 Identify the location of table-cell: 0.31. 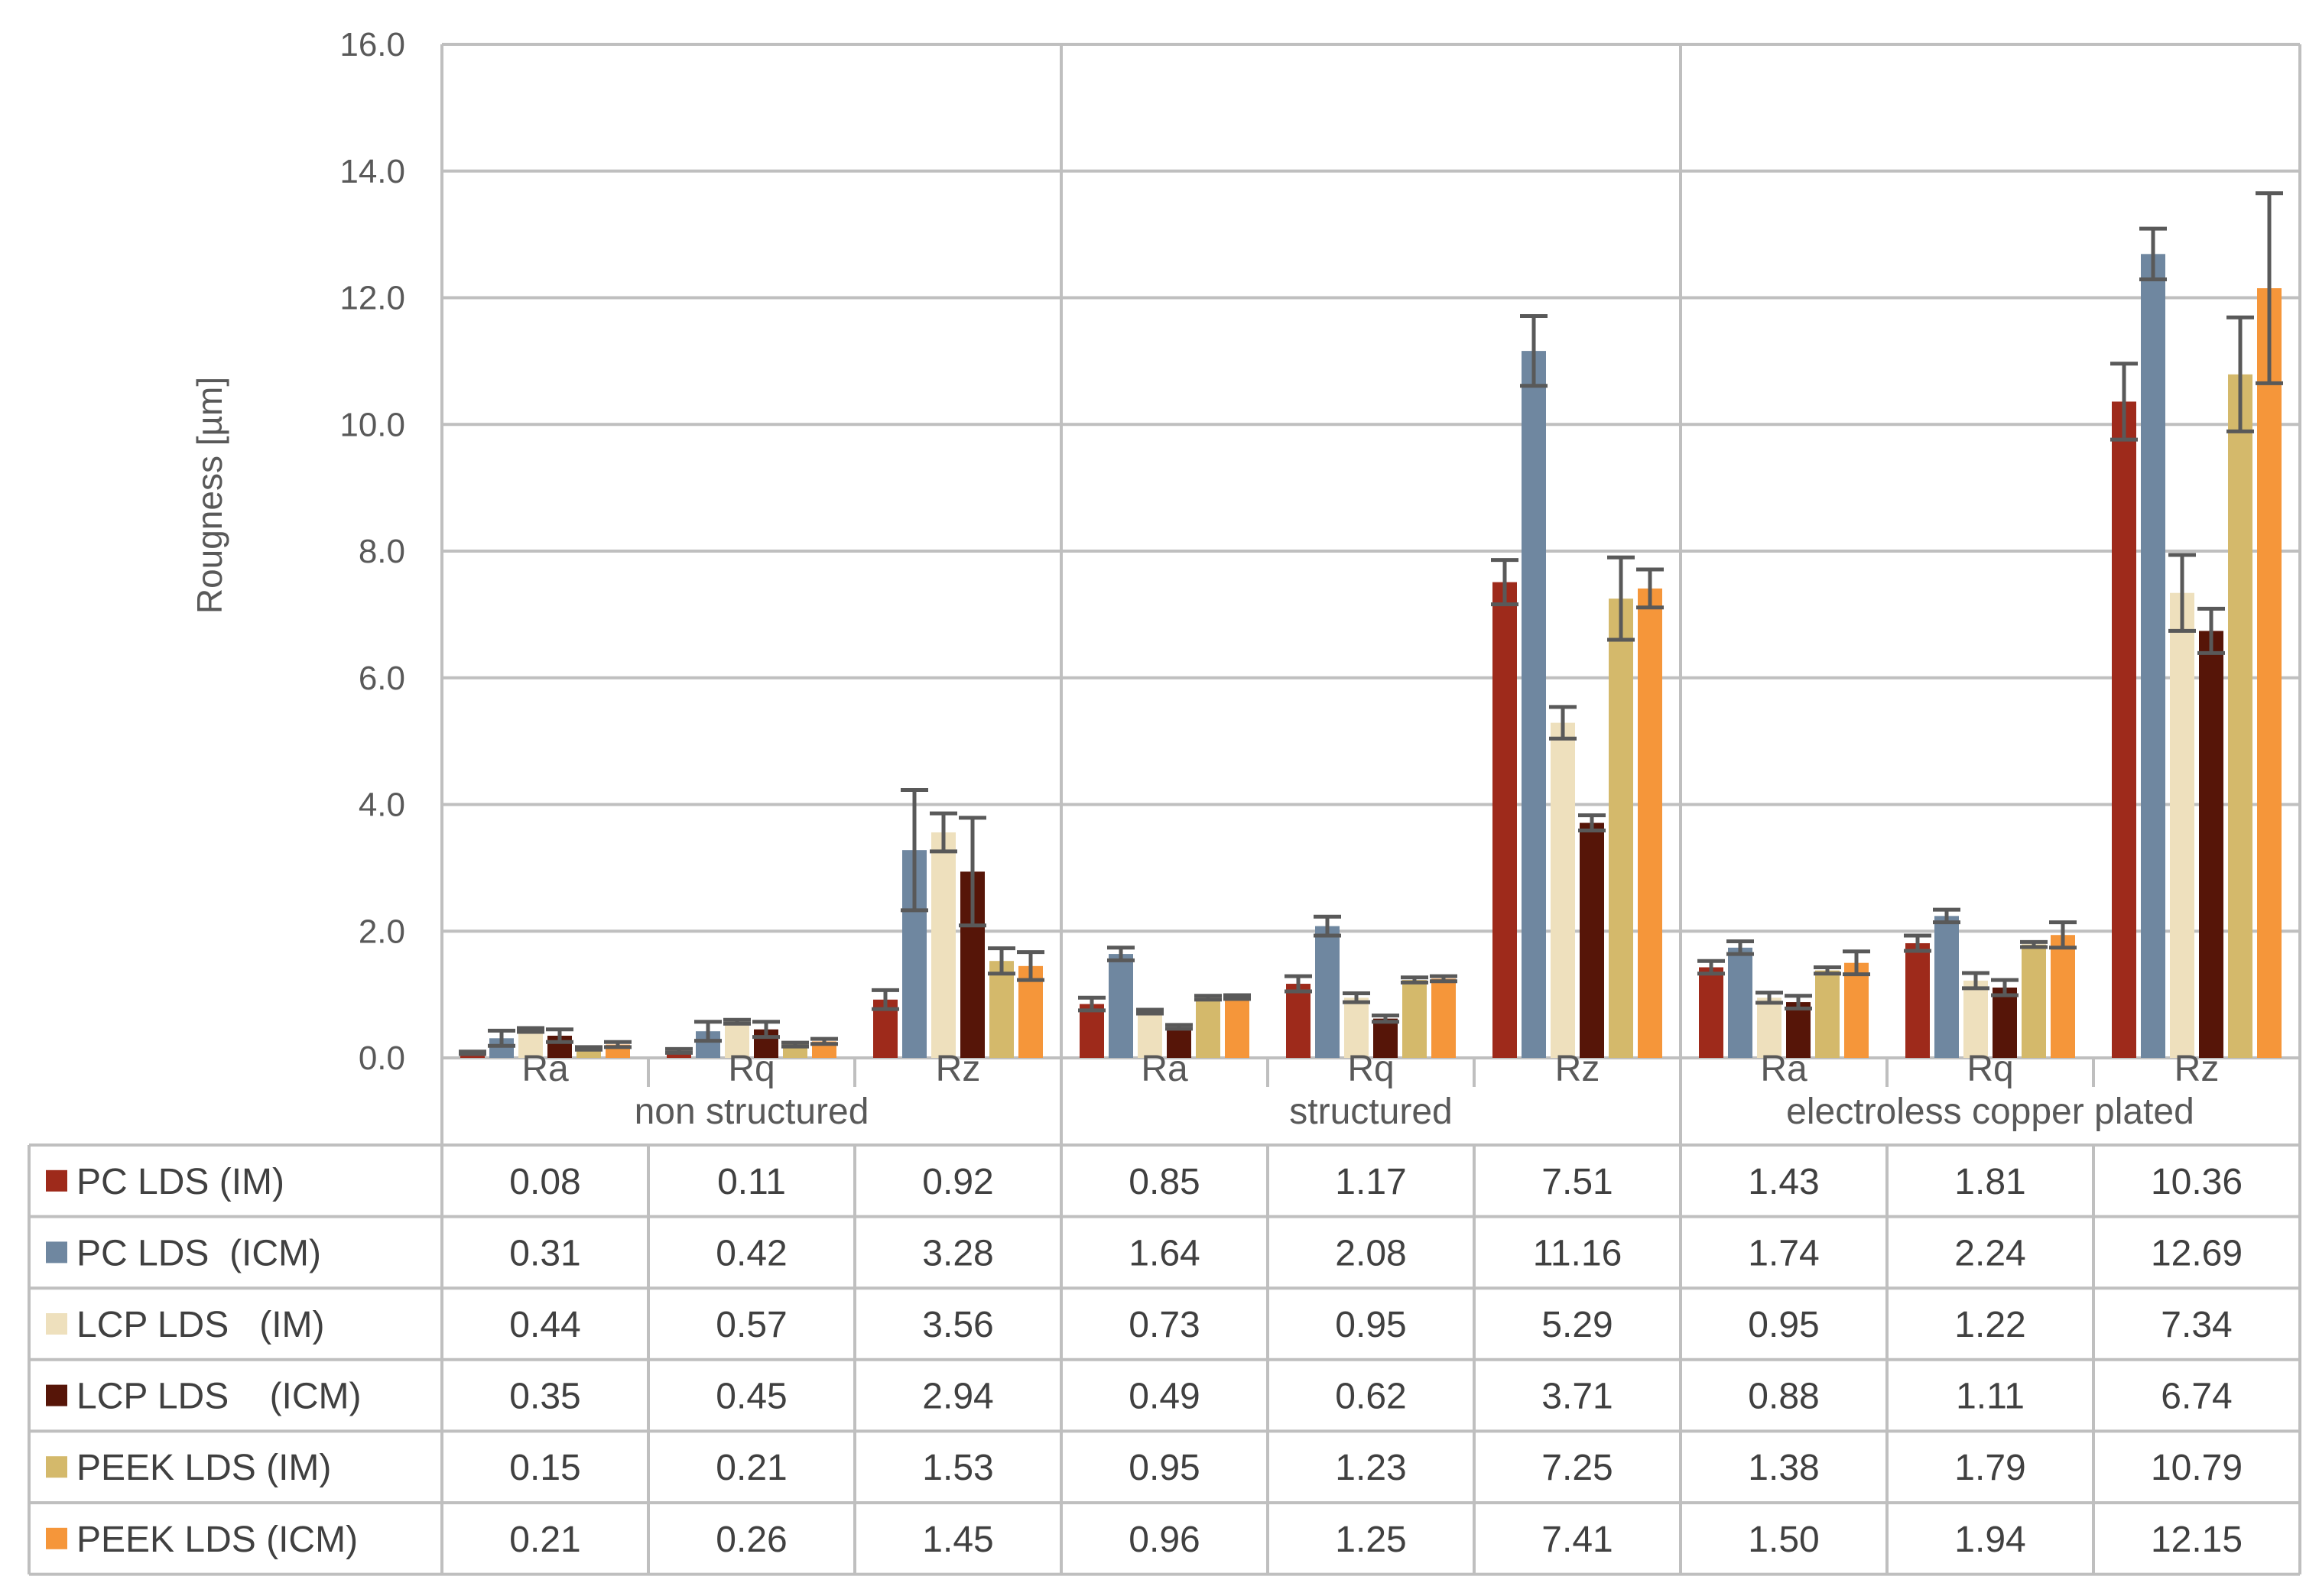
(544, 1253).